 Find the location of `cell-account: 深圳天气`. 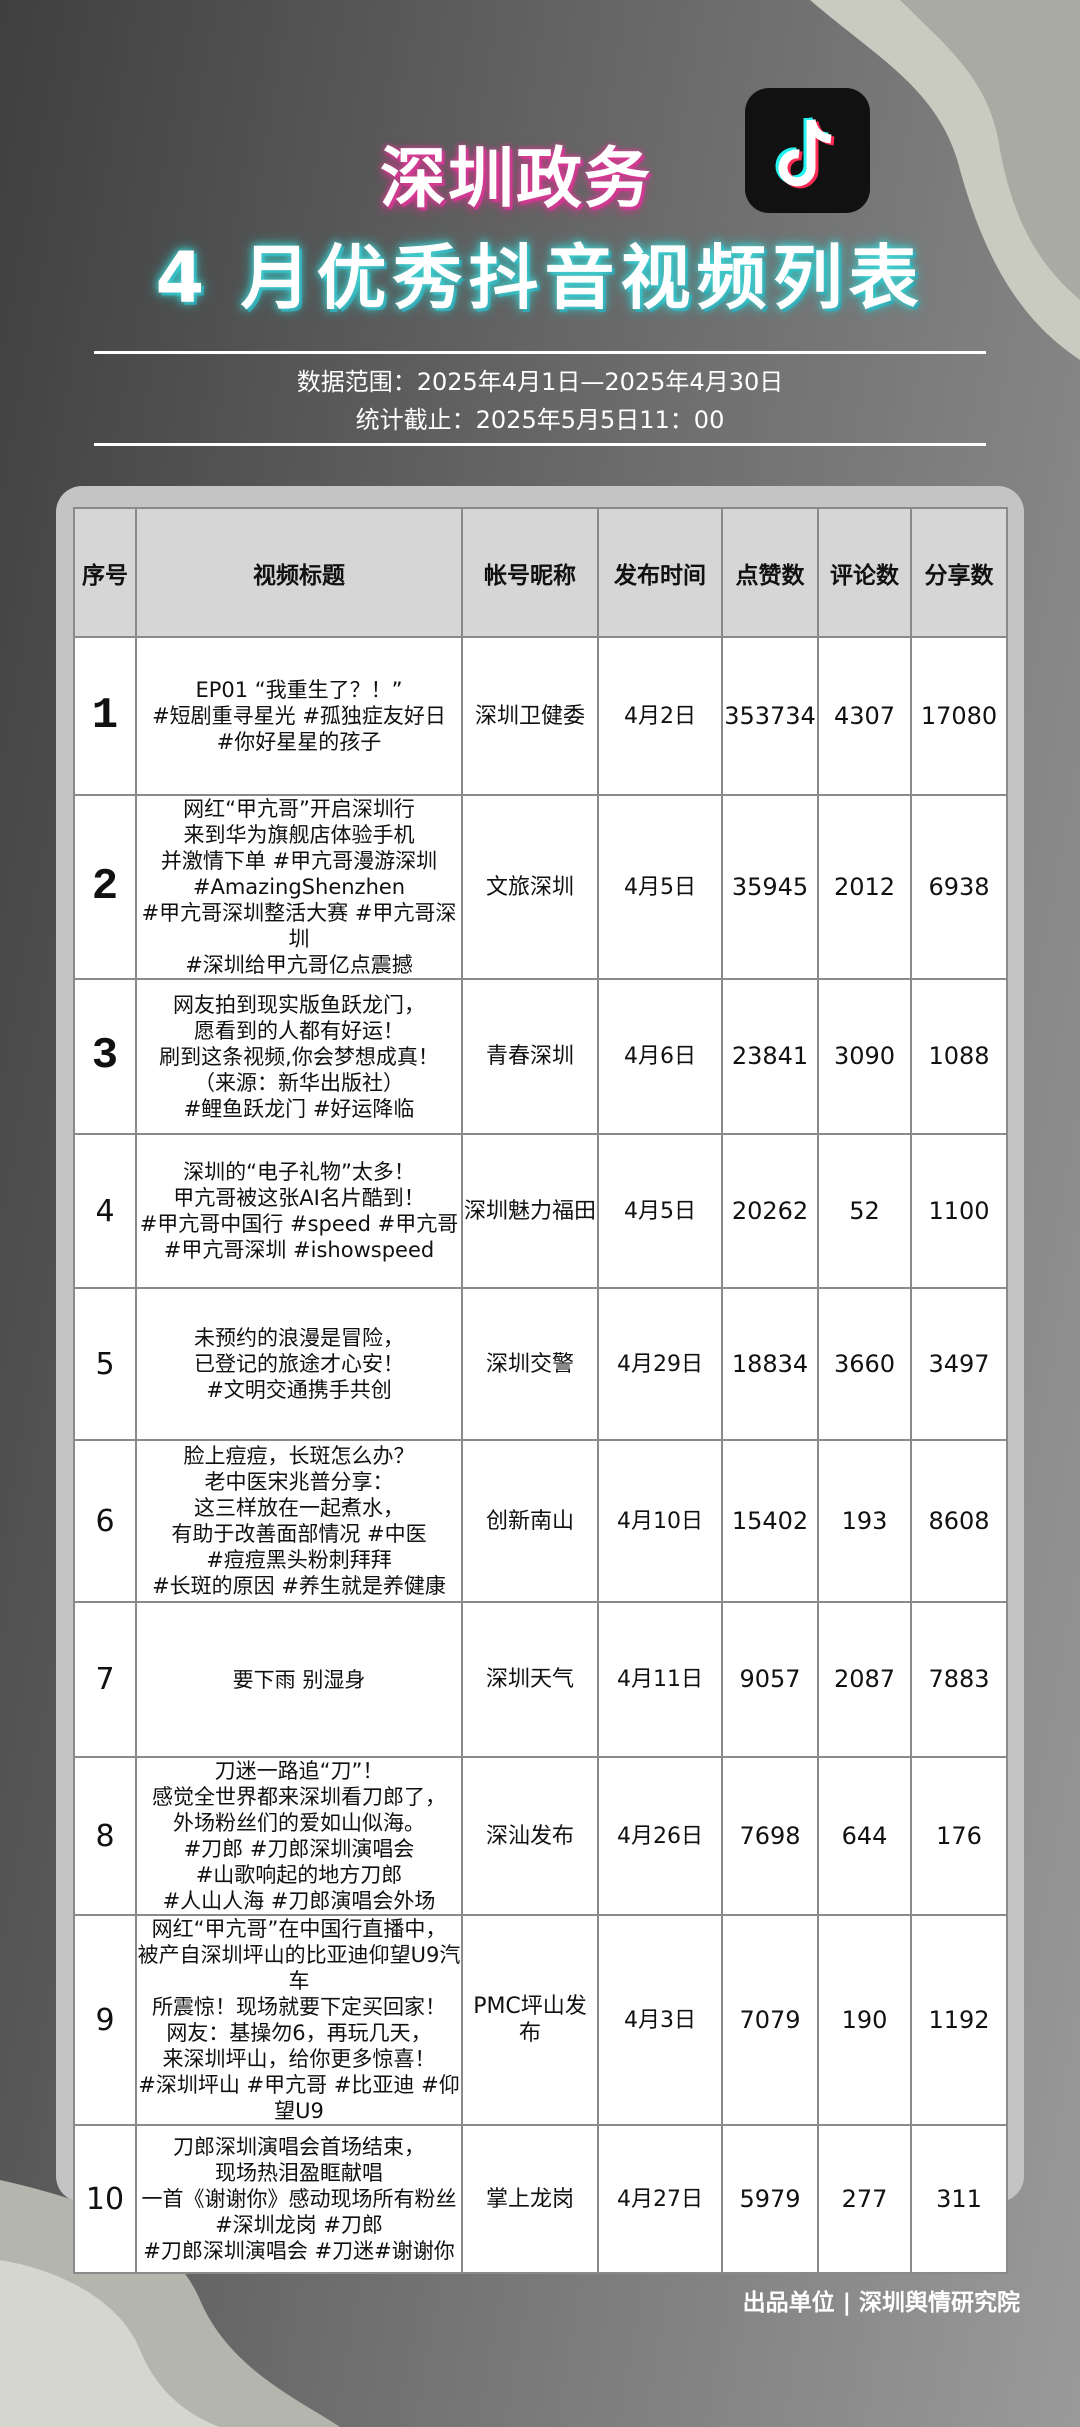

cell-account: 深圳天气 is located at coordinates (530, 1679).